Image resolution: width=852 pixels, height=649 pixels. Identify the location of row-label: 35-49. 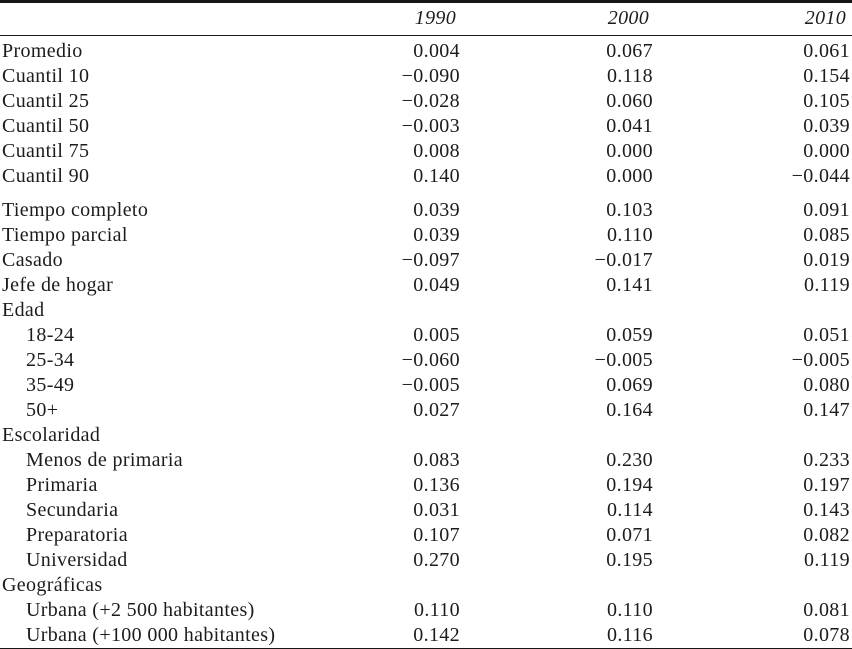
(50, 385).